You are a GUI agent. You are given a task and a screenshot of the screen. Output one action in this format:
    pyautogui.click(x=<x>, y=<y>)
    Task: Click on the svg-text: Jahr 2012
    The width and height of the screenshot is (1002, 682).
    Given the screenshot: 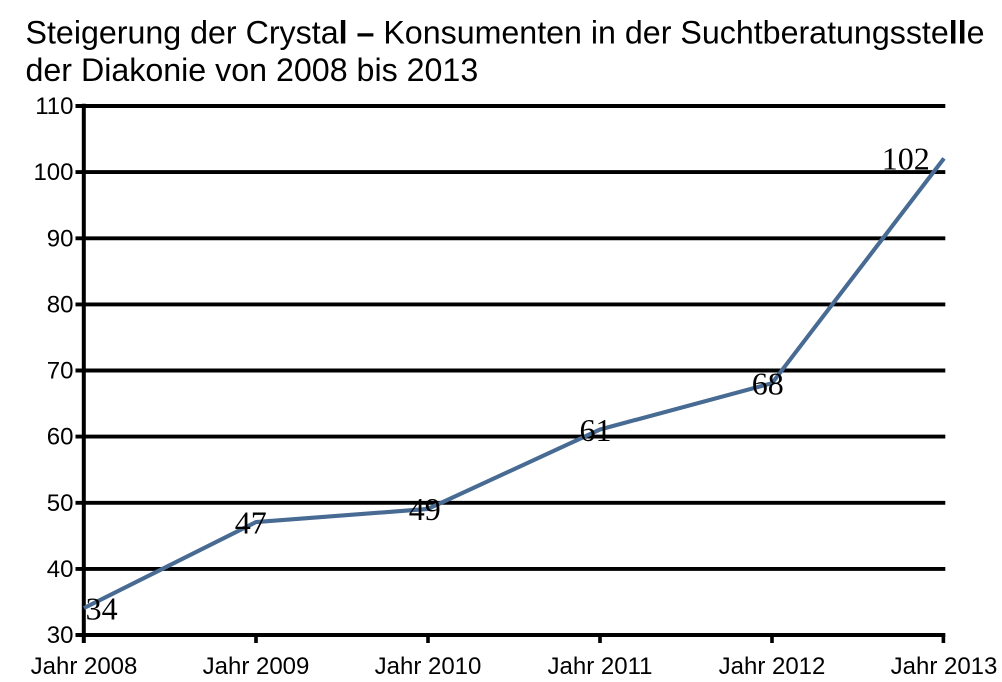 What is the action you would take?
    pyautogui.click(x=772, y=666)
    